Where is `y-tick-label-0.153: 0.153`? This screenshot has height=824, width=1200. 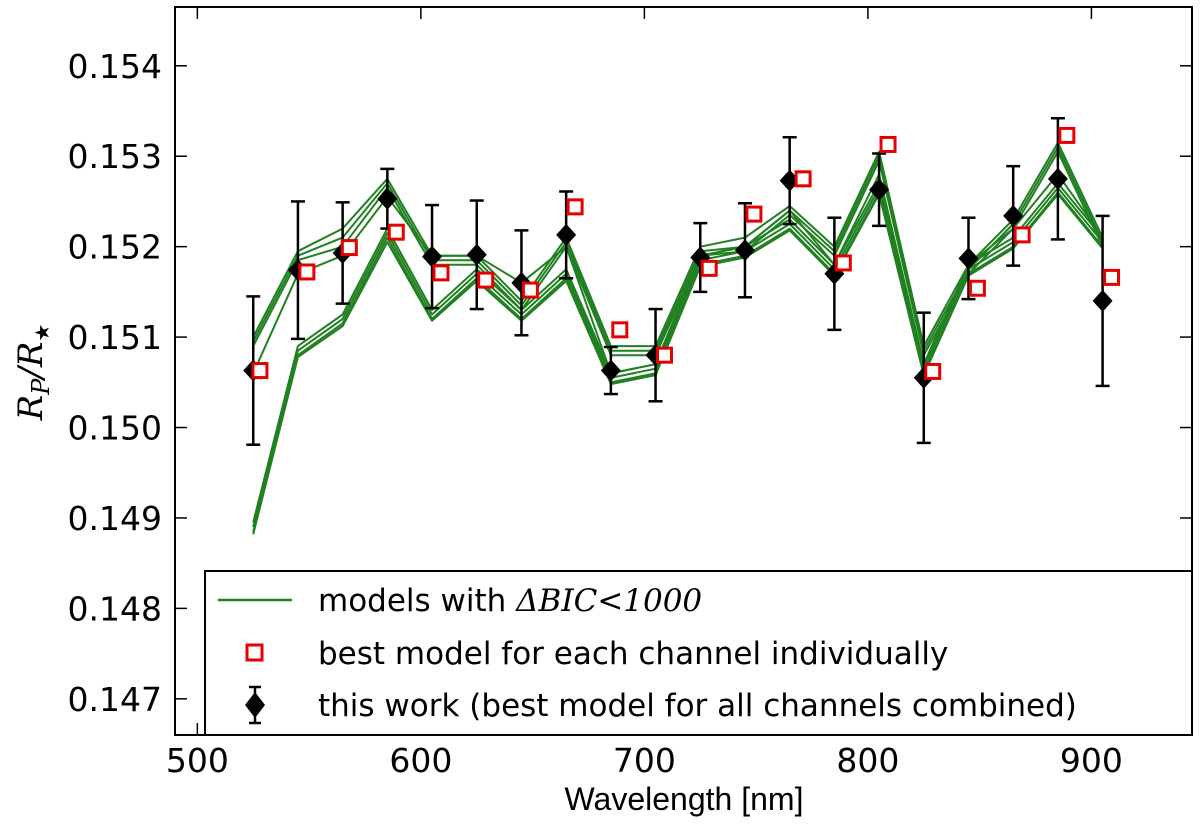 y-tick-label-0.153: 0.153 is located at coordinates (115, 156).